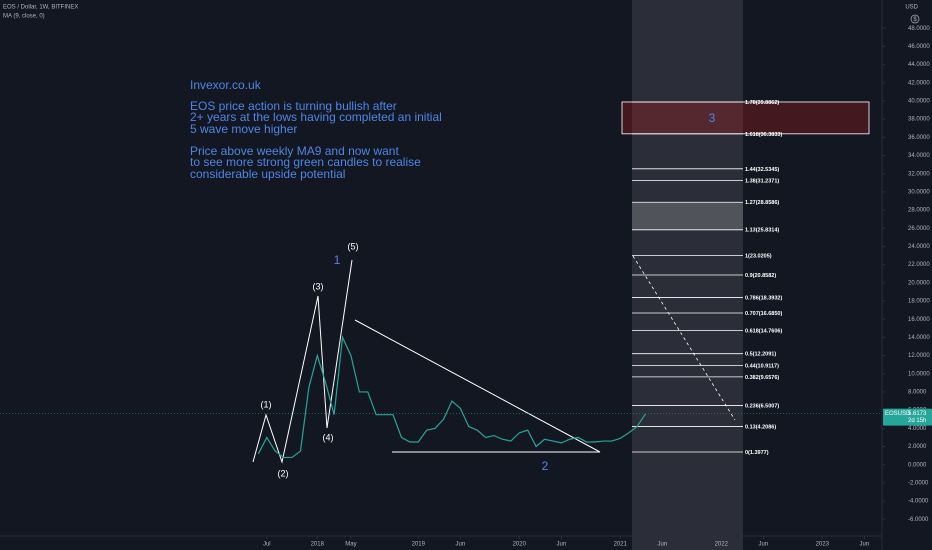 The image size is (932, 550). Describe the element at coordinates (919, 138) in the screenshot. I see `y-tick-label: 36.0000` at that location.